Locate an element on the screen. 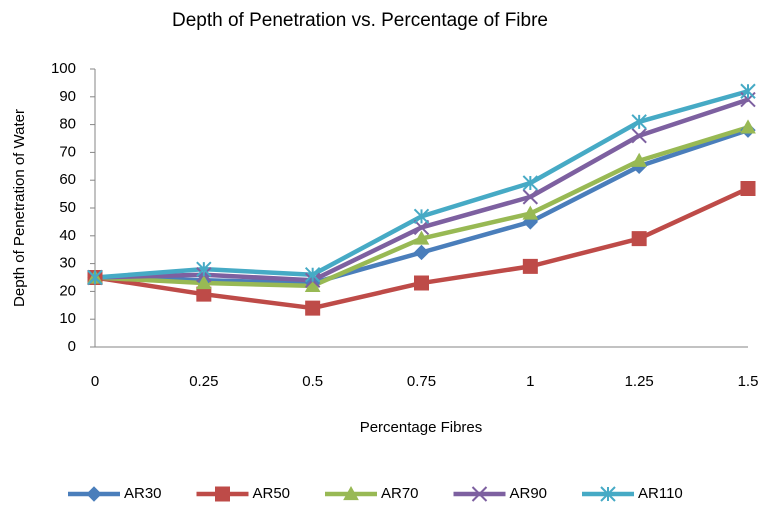 The image size is (764, 506). x-tick-label: 0 is located at coordinates (95, 381).